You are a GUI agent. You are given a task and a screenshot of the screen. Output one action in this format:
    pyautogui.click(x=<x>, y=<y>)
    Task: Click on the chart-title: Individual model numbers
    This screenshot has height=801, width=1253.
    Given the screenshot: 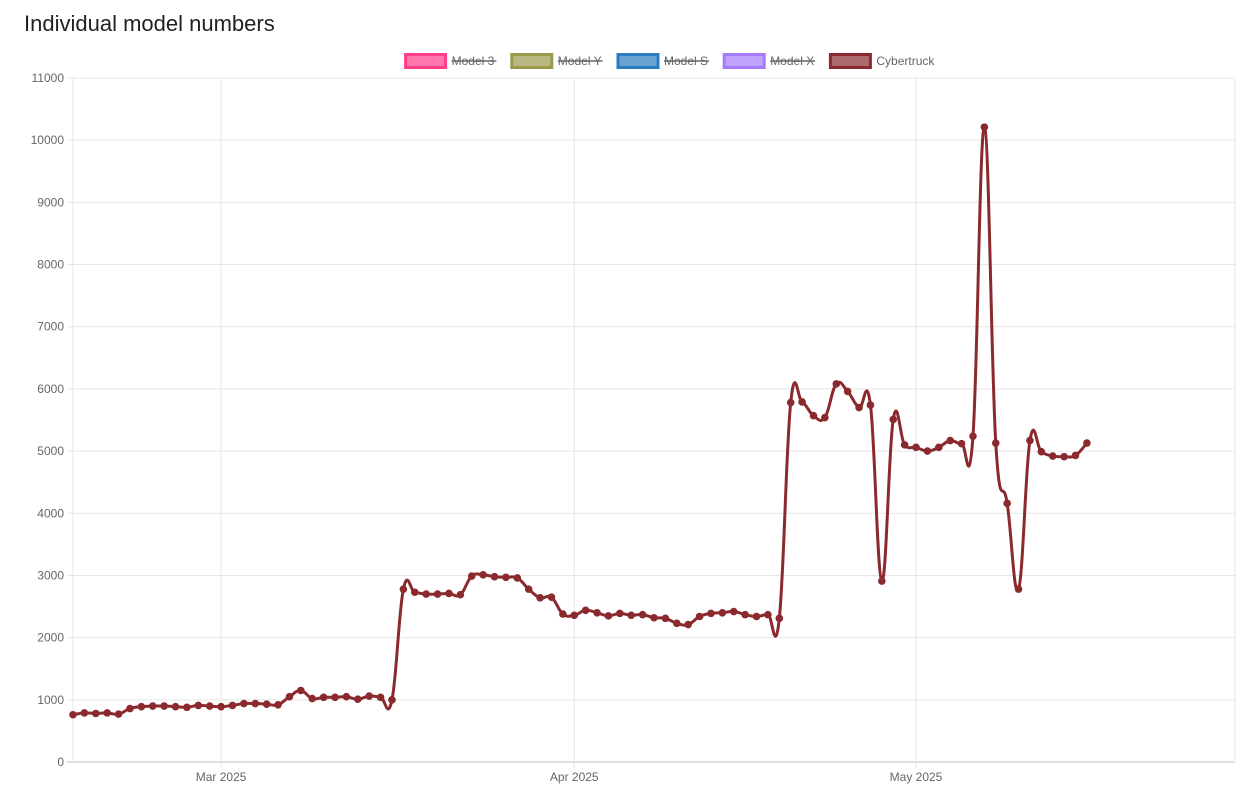 What is the action you would take?
    pyautogui.click(x=149, y=23)
    